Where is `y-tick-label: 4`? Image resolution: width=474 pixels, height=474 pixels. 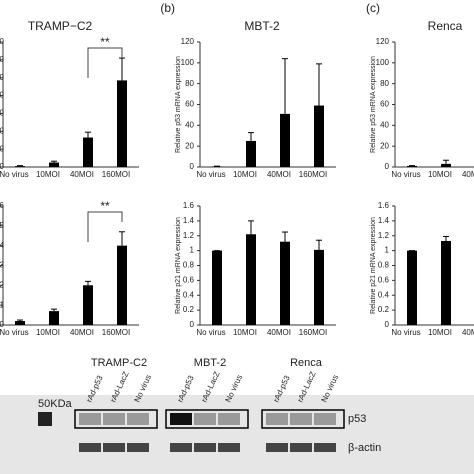
y-tick-label: 4 is located at coordinates (2, 245).